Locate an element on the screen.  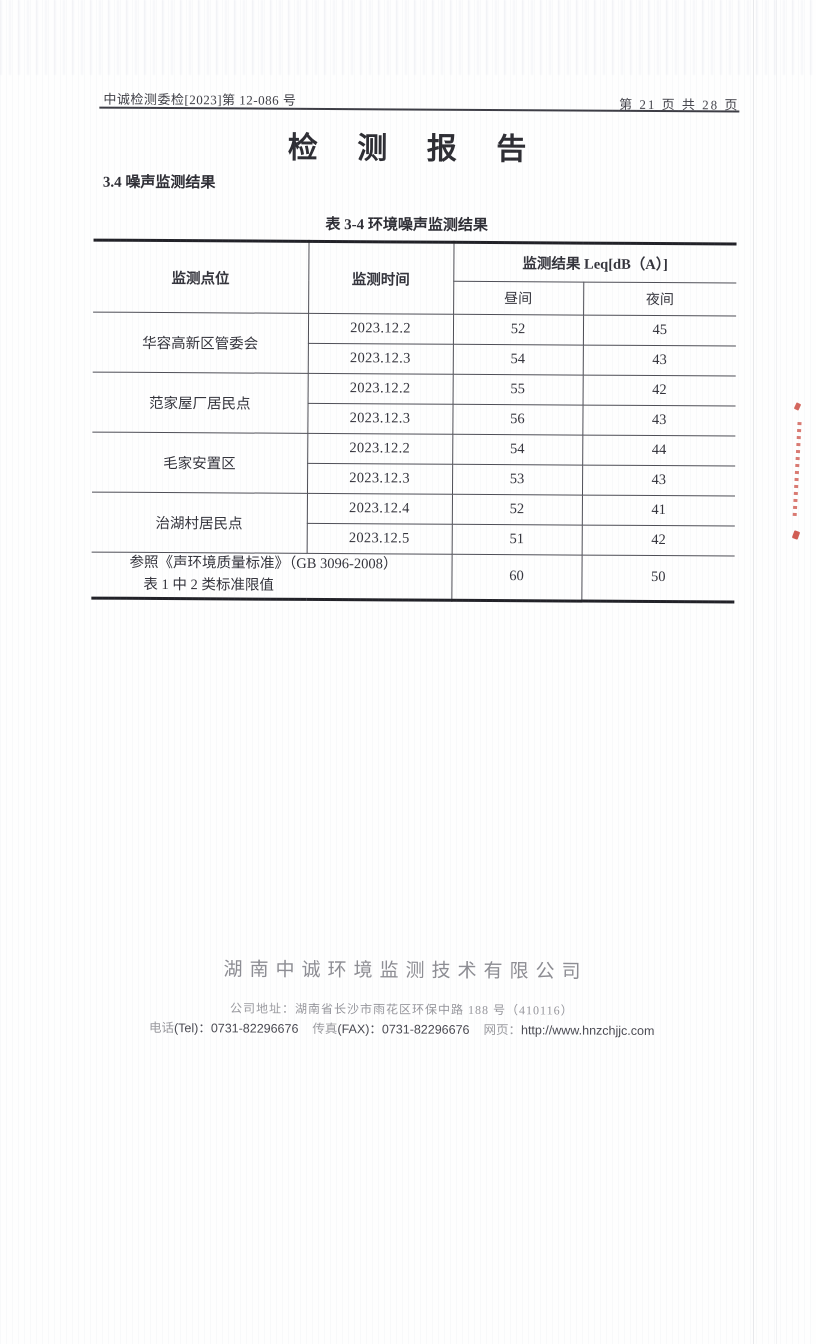
page-indicator: 第 21 页 共 28 页 is located at coordinates (679, 104).